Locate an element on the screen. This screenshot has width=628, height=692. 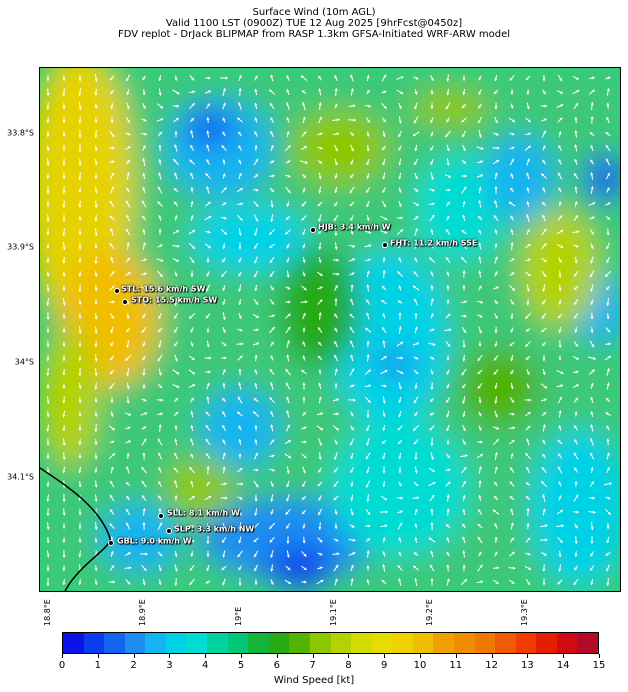
station-marker-stl is located at coordinates (117, 291).